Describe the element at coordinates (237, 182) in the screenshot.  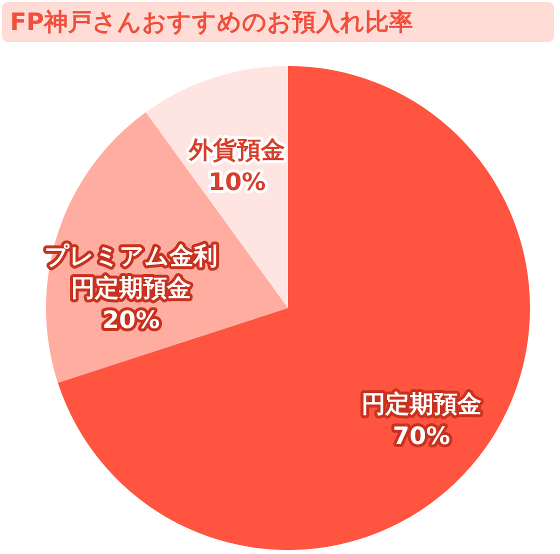
I see `data-label: 10%` at that location.